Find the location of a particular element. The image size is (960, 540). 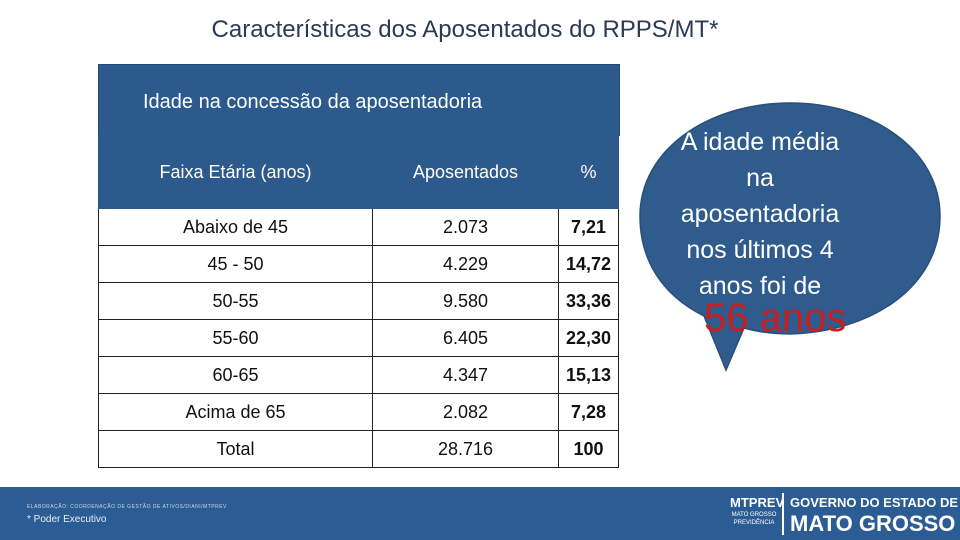

table-row: 50-55 9.580 33,36 is located at coordinates (358, 301).